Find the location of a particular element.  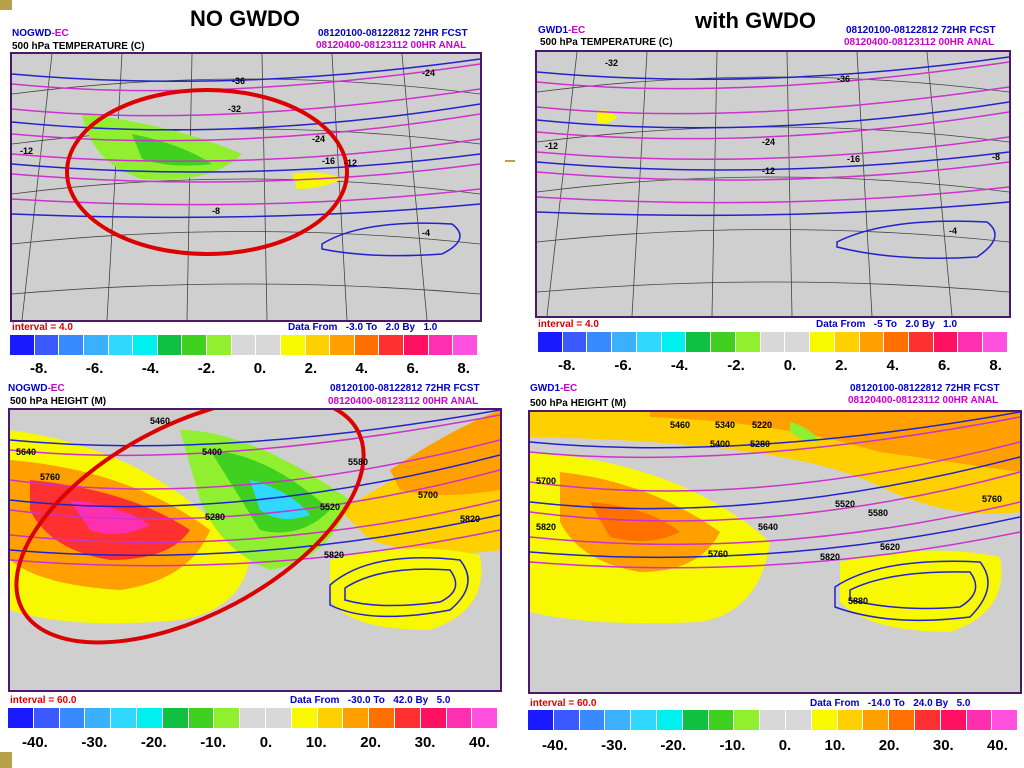

title-with-gwdo: with GWDO is located at coordinates (755, 20).